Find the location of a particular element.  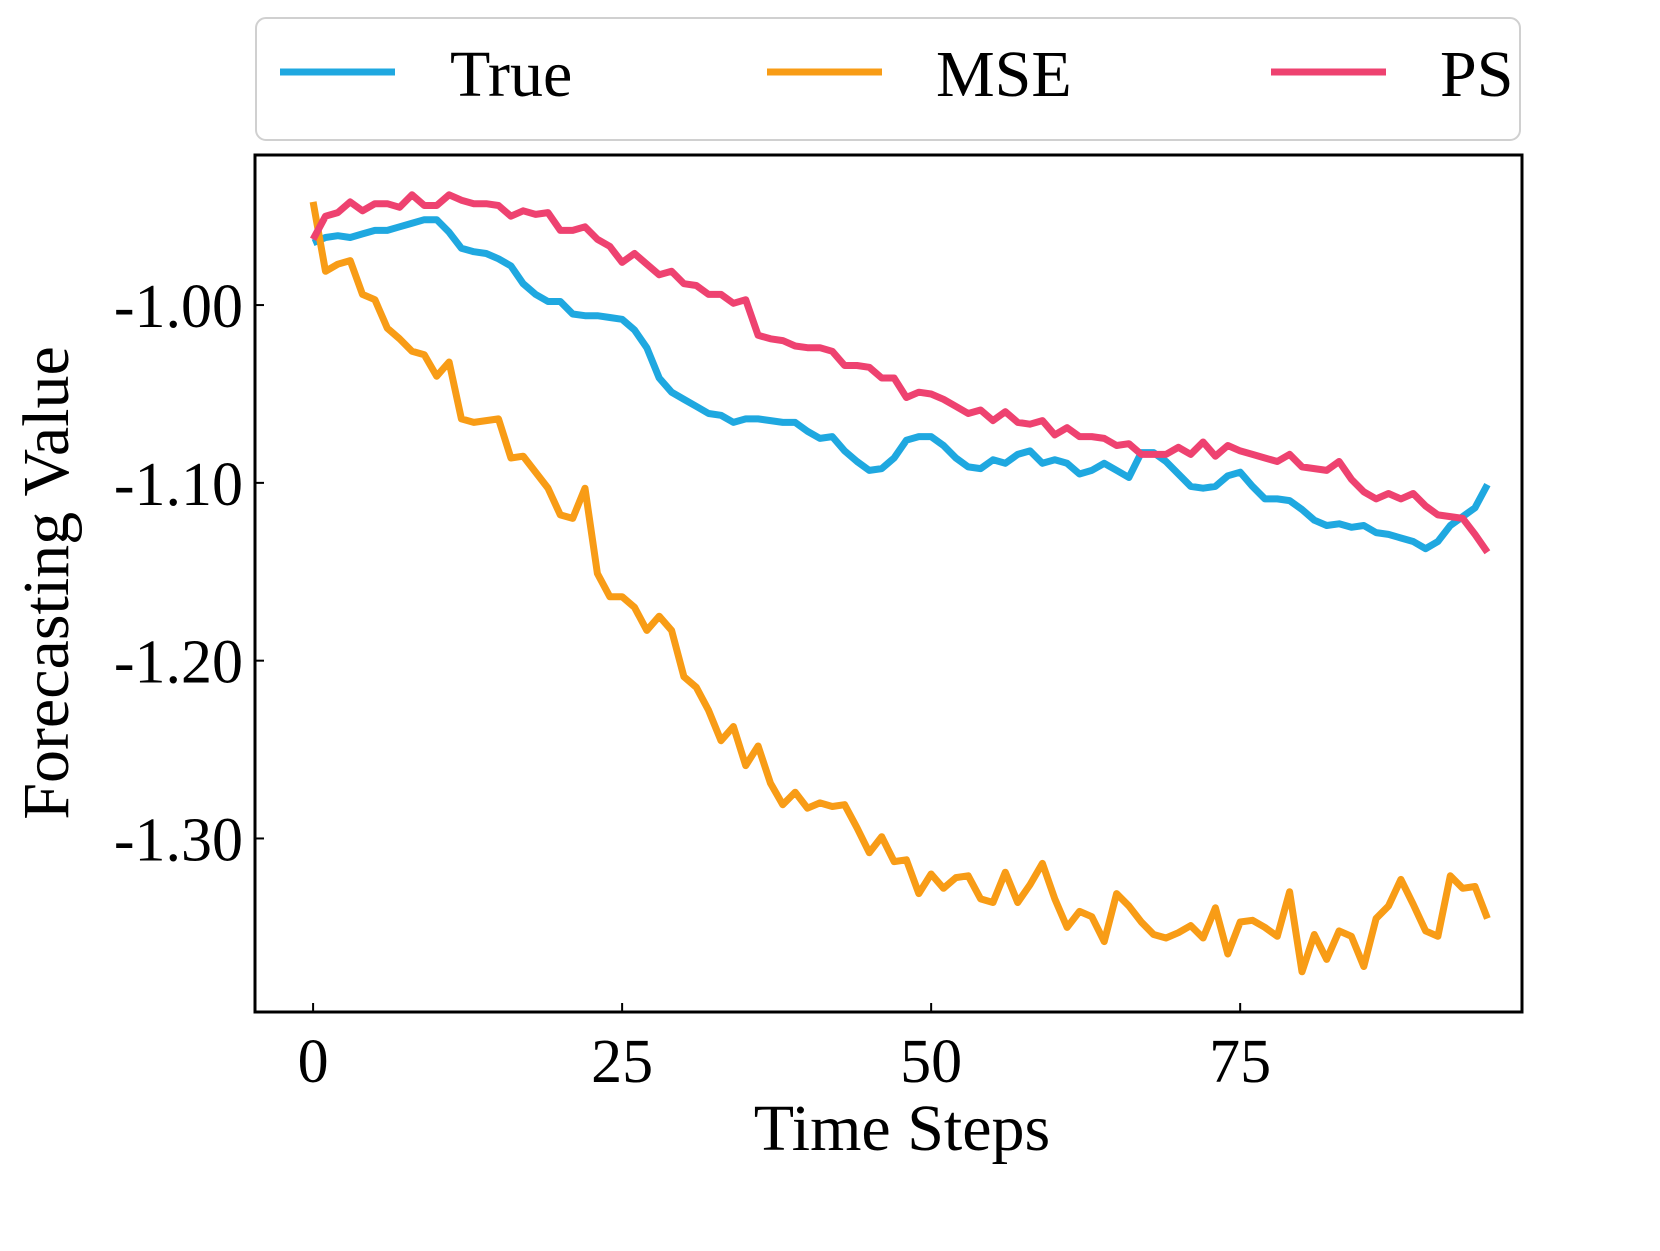

legend-label: MSE is located at coordinates (1004, 74).